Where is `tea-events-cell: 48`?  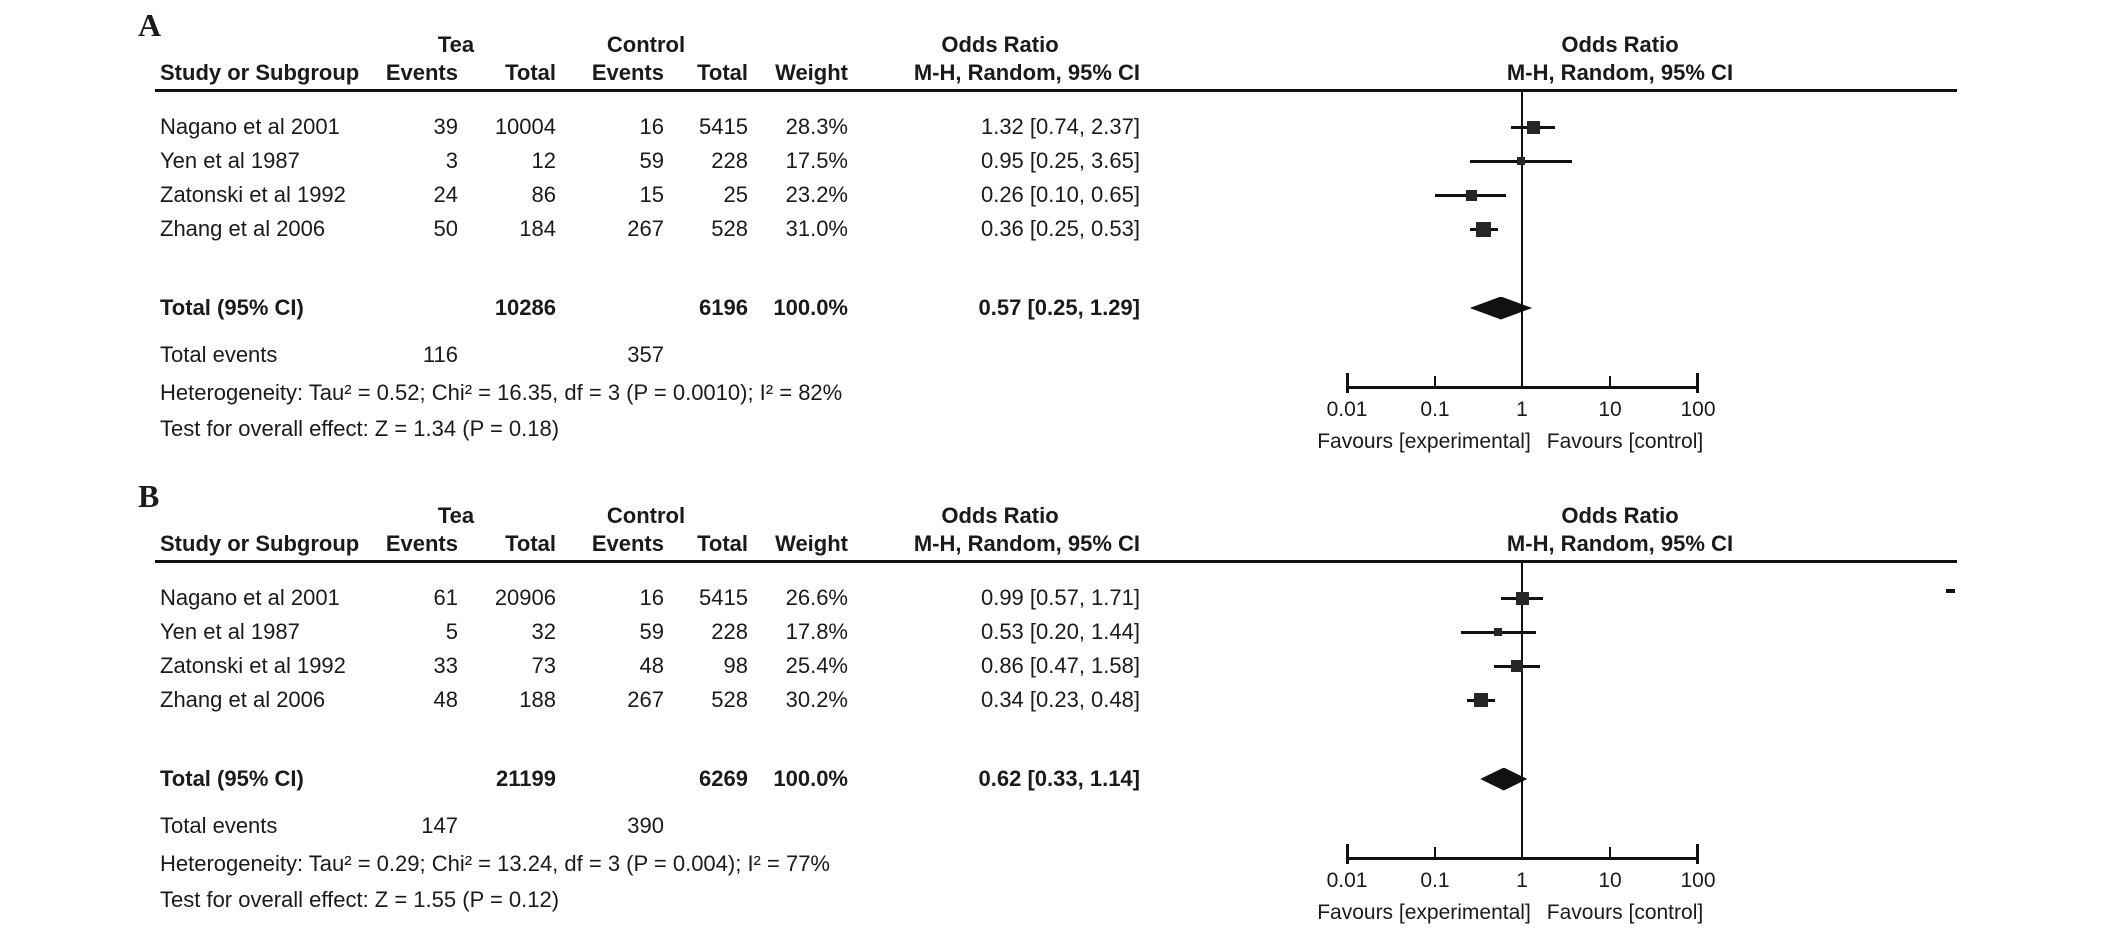
tea-events-cell: 48 is located at coordinates (445, 699).